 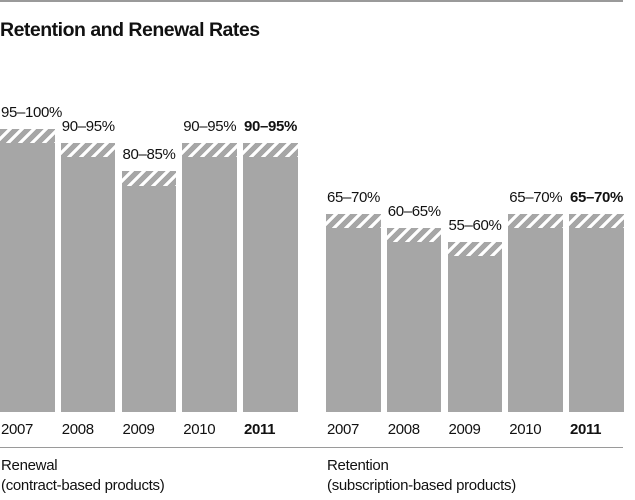 What do you see at coordinates (414, 212) in the screenshot?
I see `bar-value-label: 60–65%` at bounding box center [414, 212].